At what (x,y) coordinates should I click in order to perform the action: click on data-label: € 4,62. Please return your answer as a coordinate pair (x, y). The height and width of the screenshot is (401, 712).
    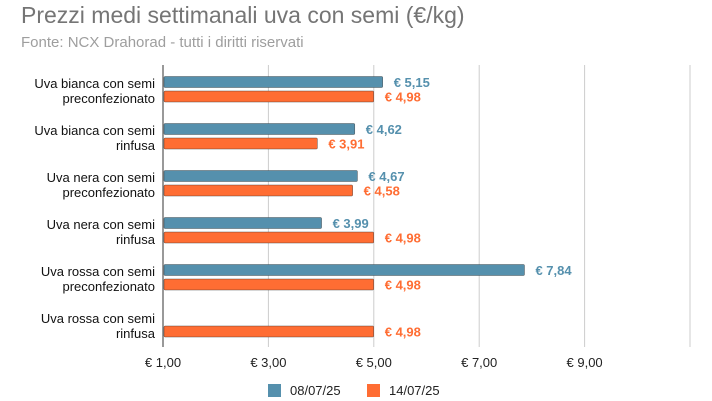
    Looking at the image, I should click on (384, 129).